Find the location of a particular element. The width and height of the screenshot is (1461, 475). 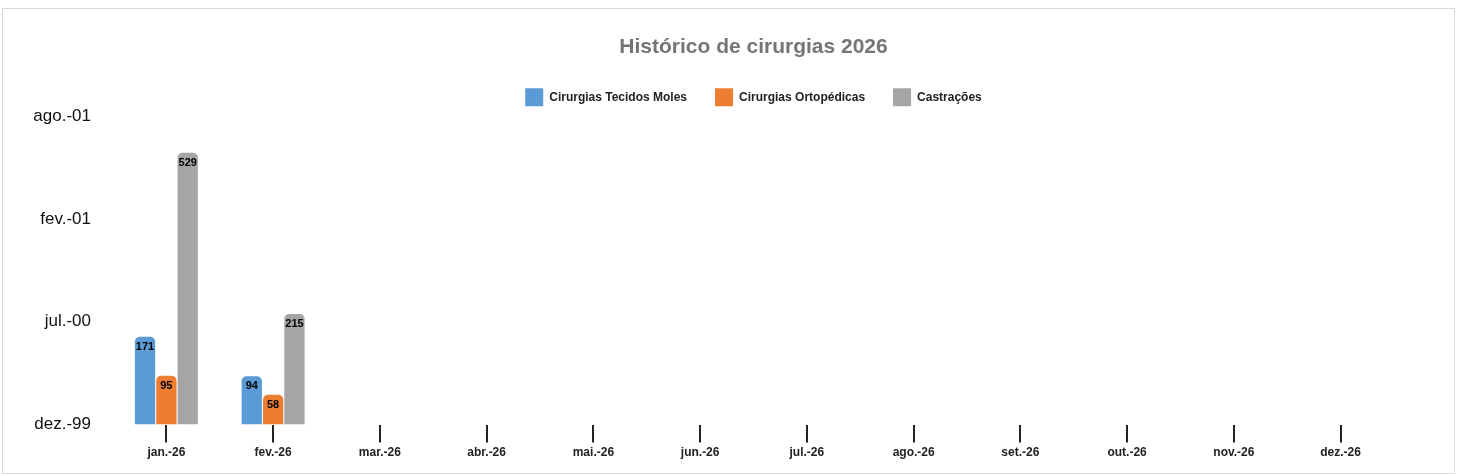

x-tick-label: jul.-26 is located at coordinates (806, 452).